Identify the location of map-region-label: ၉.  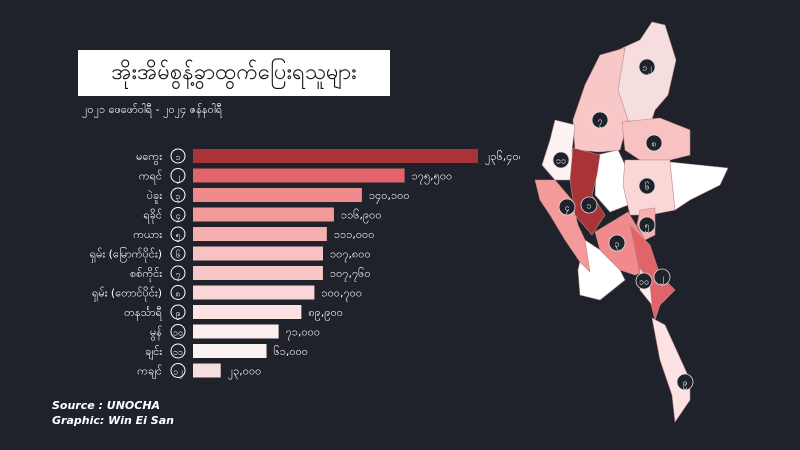
(684, 384).